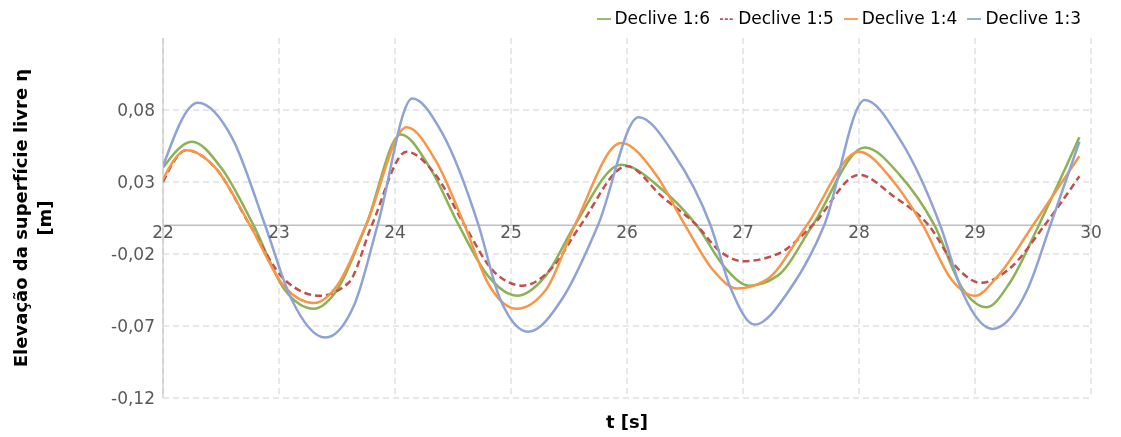 This screenshot has height=437, width=1121. Describe the element at coordinates (511, 231) in the screenshot. I see `x-tick-label: 25` at that location.